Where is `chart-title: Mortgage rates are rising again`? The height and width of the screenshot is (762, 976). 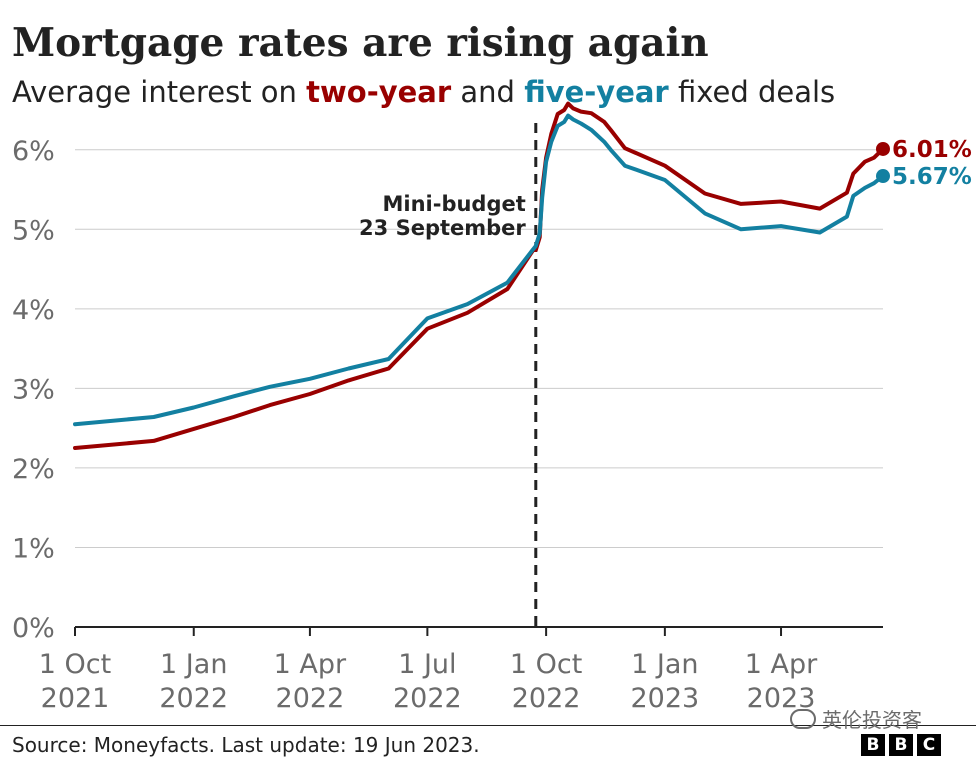 chart-title: Mortgage rates are rising again is located at coordinates (360, 43).